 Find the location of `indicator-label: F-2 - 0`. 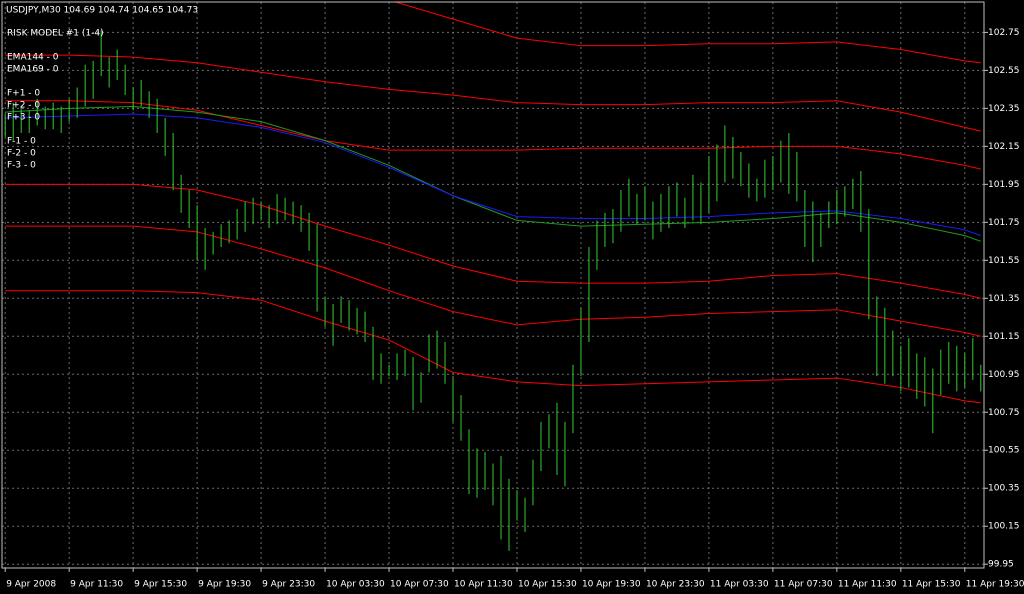

indicator-label: F-2 - 0 is located at coordinates (21, 154).